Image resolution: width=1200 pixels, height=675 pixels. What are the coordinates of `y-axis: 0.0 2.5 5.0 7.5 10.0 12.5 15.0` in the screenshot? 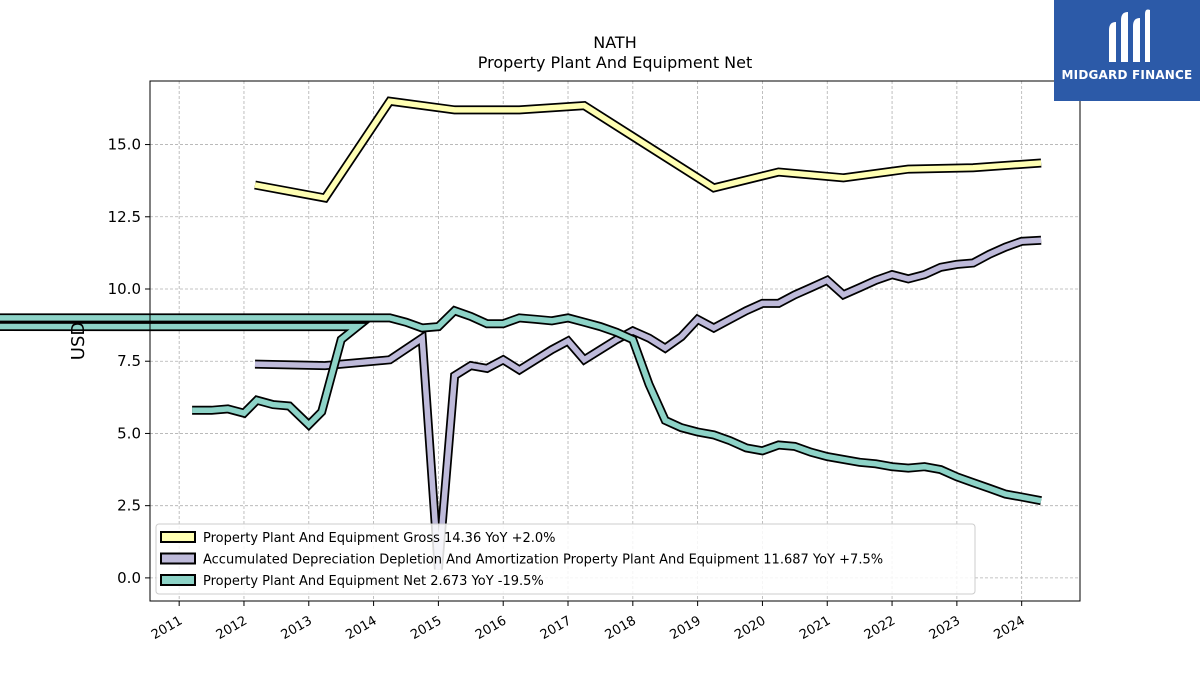 It's located at (129, 361).